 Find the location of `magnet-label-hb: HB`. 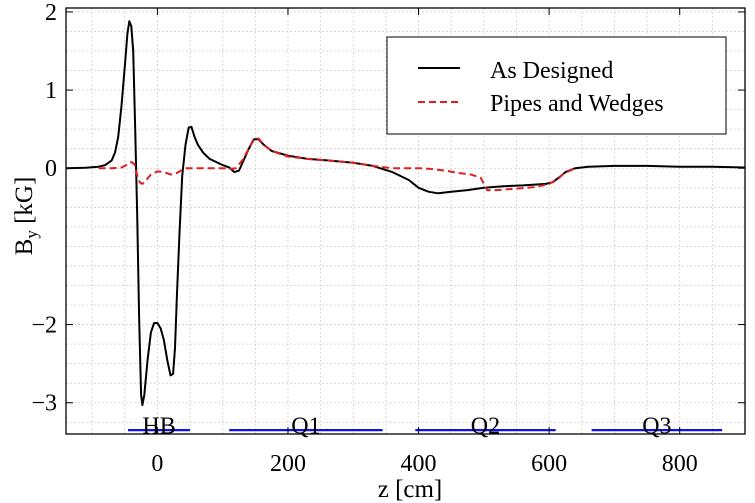

magnet-label-hb: HB is located at coordinates (158, 426).